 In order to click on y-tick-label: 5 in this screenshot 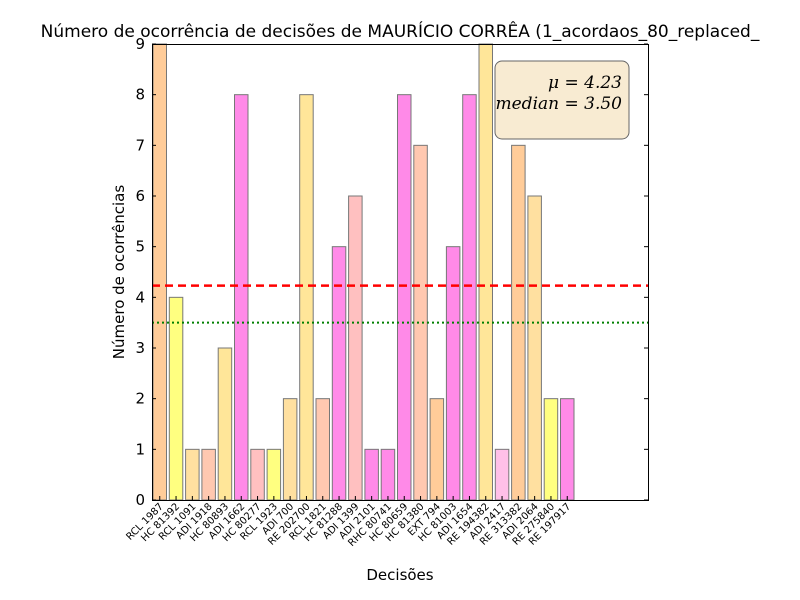, I will do `click(140, 247)`.